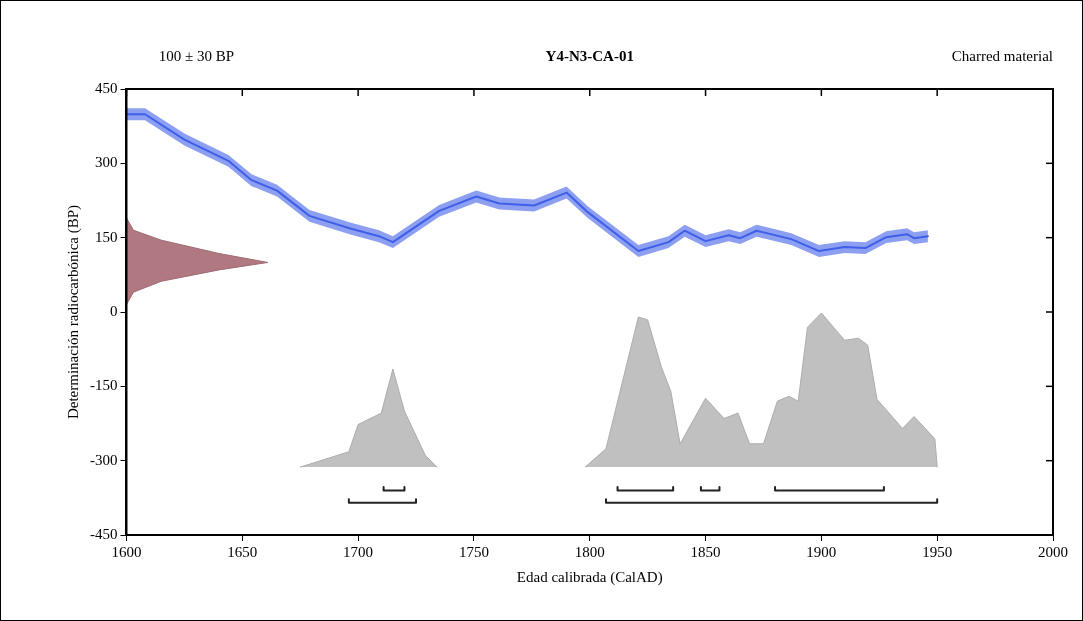 The height and width of the screenshot is (621, 1083). What do you see at coordinates (196, 55) in the screenshot?
I see `text: 100 ± 30 BP` at bounding box center [196, 55].